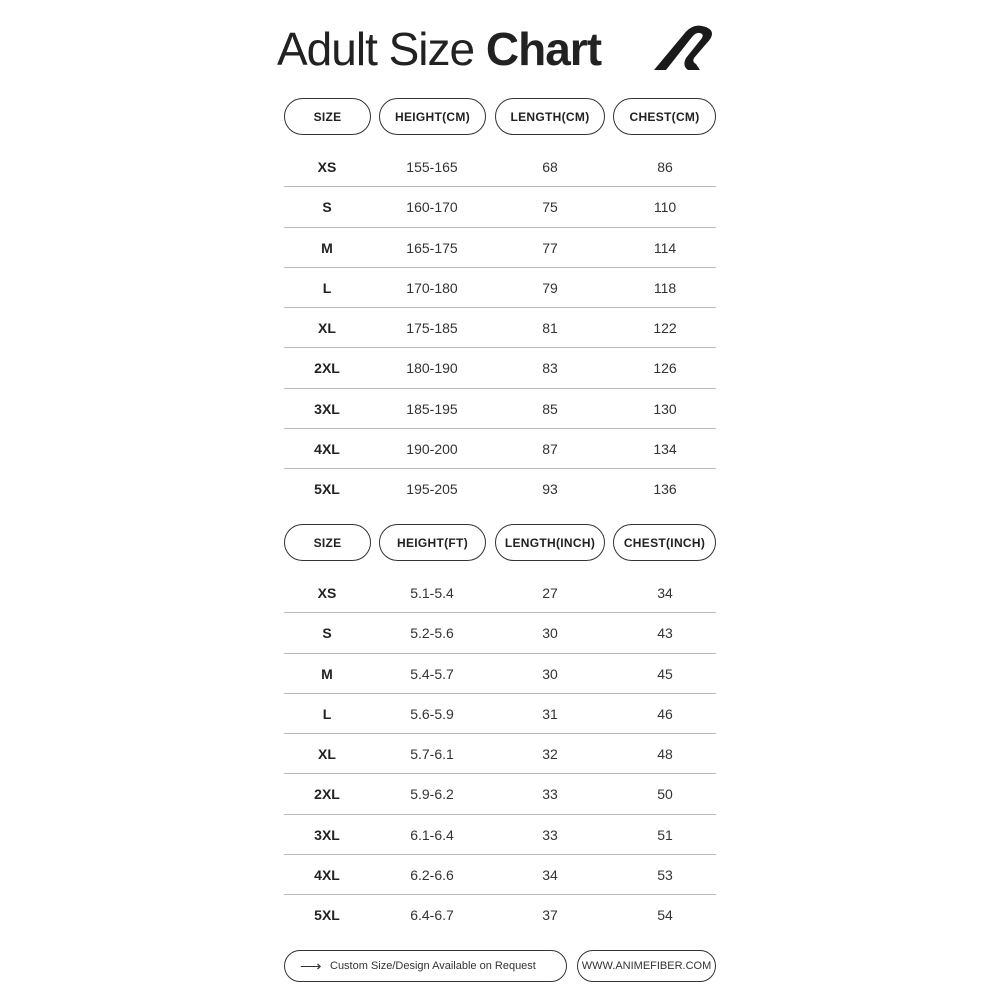  What do you see at coordinates (500, 368) in the screenshot?
I see `table-row: 2XL 180-190 83 126` at bounding box center [500, 368].